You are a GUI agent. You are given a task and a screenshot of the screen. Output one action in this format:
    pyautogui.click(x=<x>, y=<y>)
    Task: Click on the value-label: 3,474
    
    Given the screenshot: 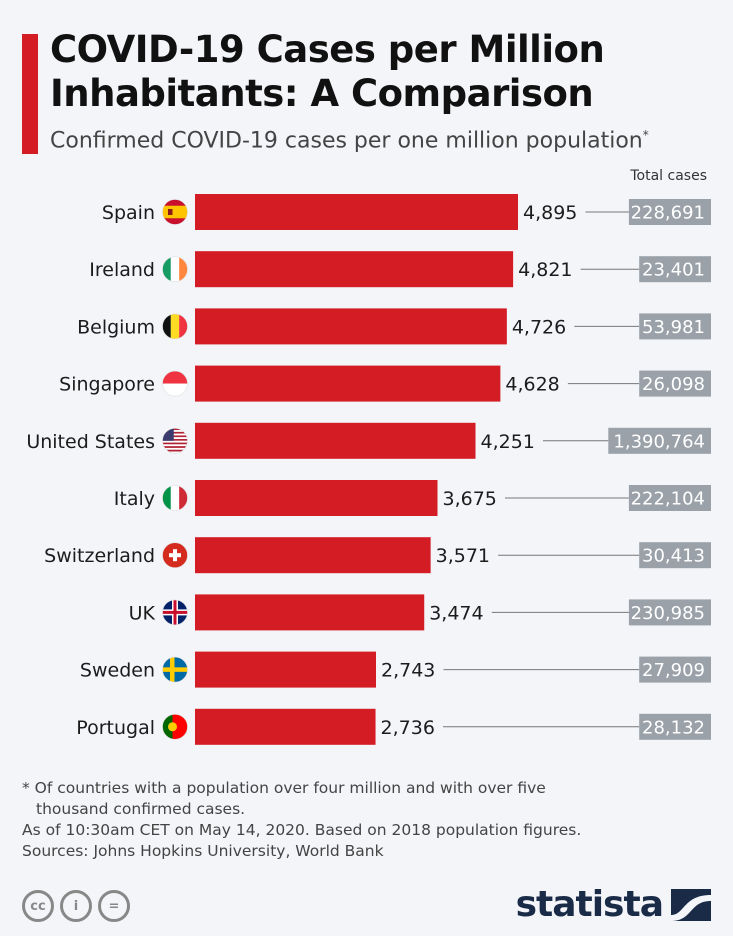 What is the action you would take?
    pyautogui.click(x=456, y=613)
    